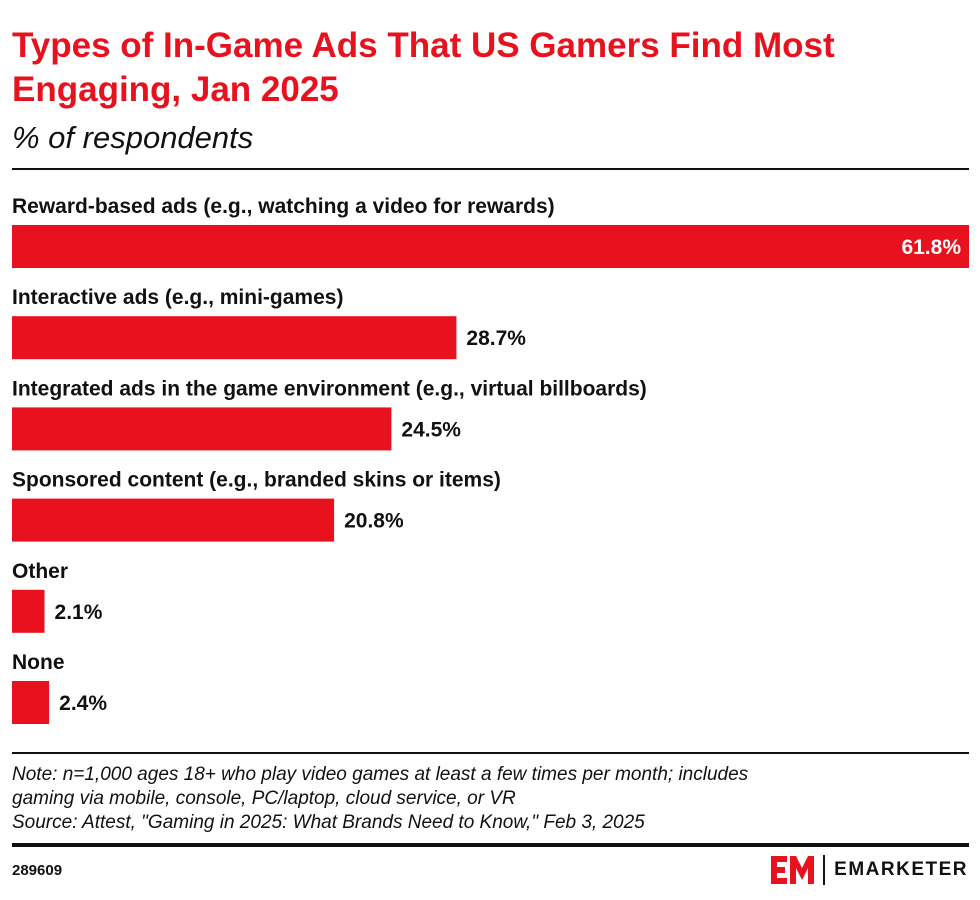 This screenshot has height=900, width=980. Describe the element at coordinates (133, 137) in the screenshot. I see `chart-subtitle: % of respondents` at that location.